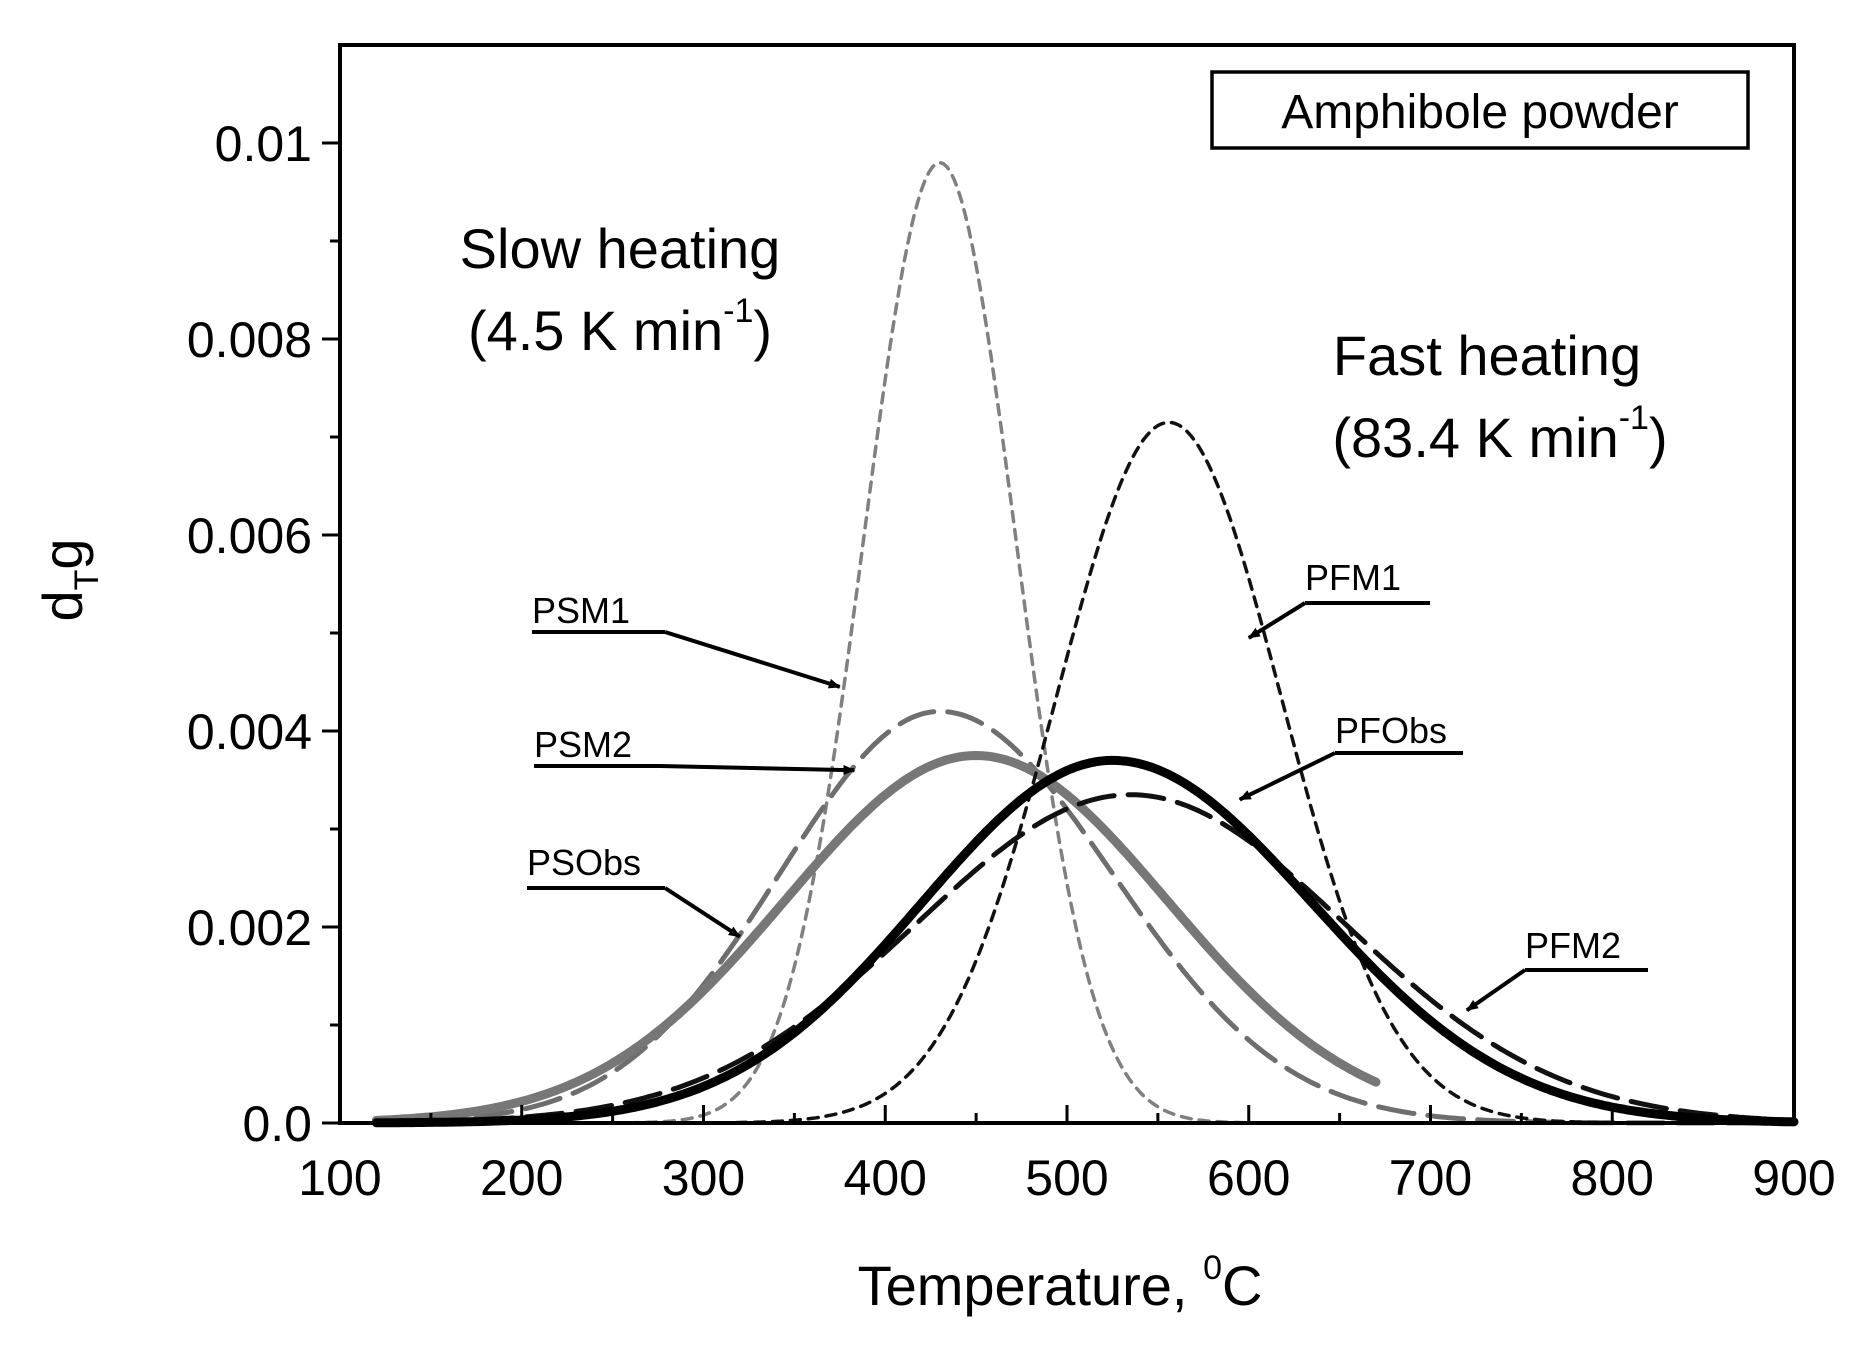 Image resolution: width=1864 pixels, height=1353 pixels. What do you see at coordinates (1060, 1283) in the screenshot?
I see `x-axis-title: Temperature, 0C` at bounding box center [1060, 1283].